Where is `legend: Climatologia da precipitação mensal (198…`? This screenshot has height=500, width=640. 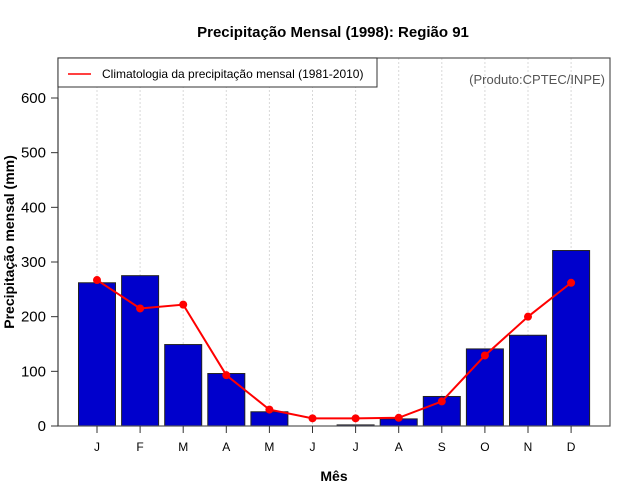 legend: Climatologia da precipitação mensal (198… is located at coordinates (217, 72).